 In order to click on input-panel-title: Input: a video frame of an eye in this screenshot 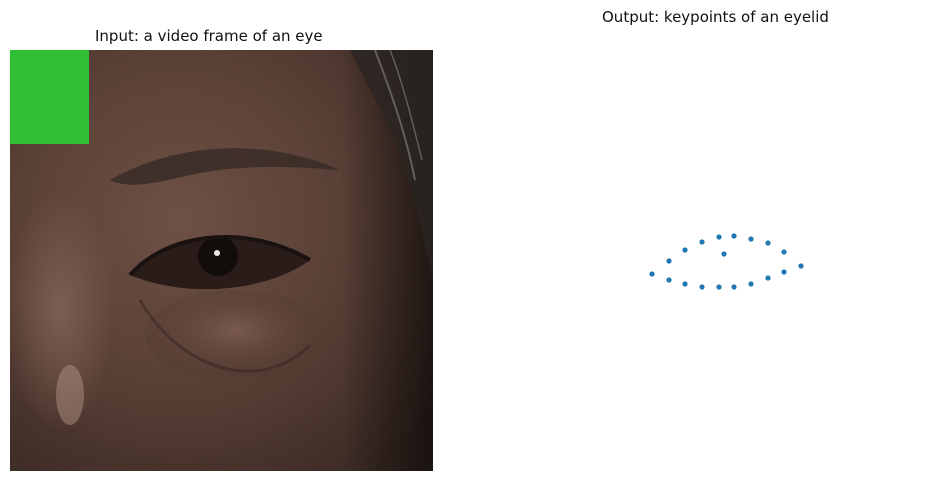, I will do `click(209, 36)`.